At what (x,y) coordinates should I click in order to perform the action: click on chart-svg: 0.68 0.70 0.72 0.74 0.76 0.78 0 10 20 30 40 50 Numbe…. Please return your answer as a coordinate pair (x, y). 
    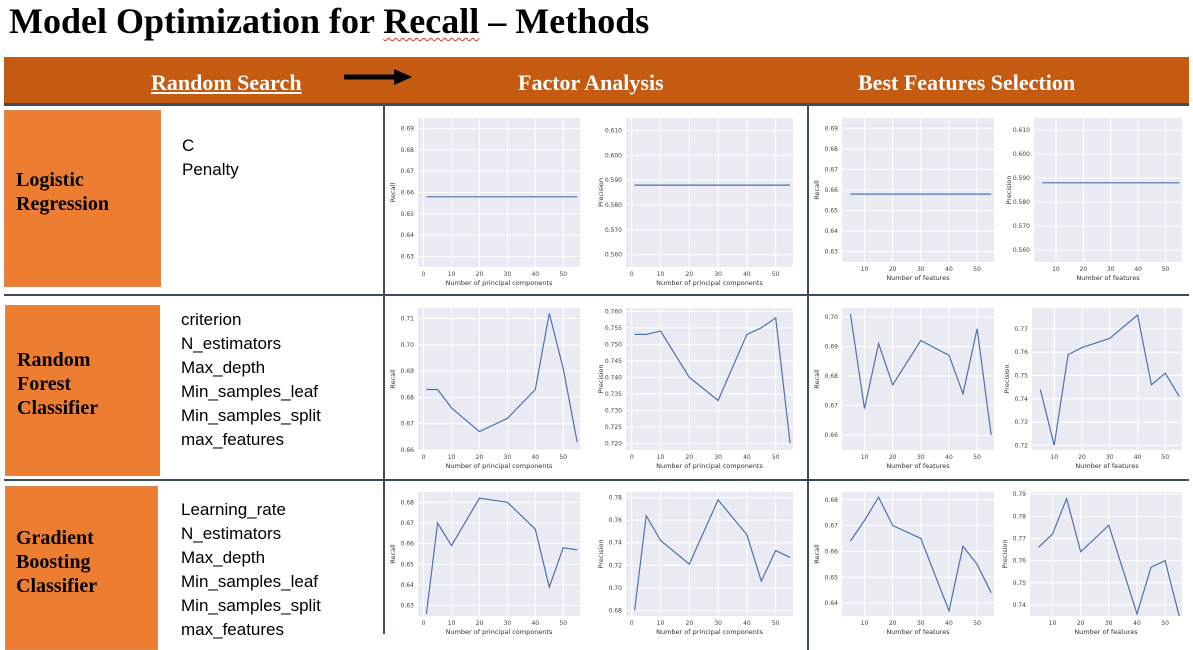
    Looking at the image, I should click on (695, 564).